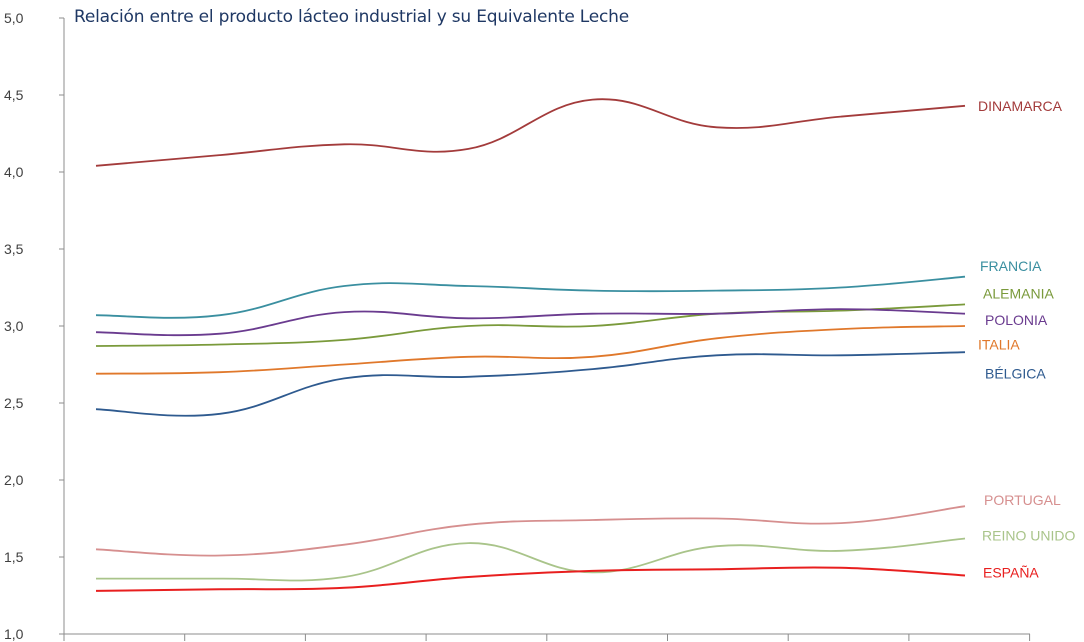 The height and width of the screenshot is (642, 1084). What do you see at coordinates (1022, 500) in the screenshot?
I see `series-label-portugal: PORTUGAL` at bounding box center [1022, 500].